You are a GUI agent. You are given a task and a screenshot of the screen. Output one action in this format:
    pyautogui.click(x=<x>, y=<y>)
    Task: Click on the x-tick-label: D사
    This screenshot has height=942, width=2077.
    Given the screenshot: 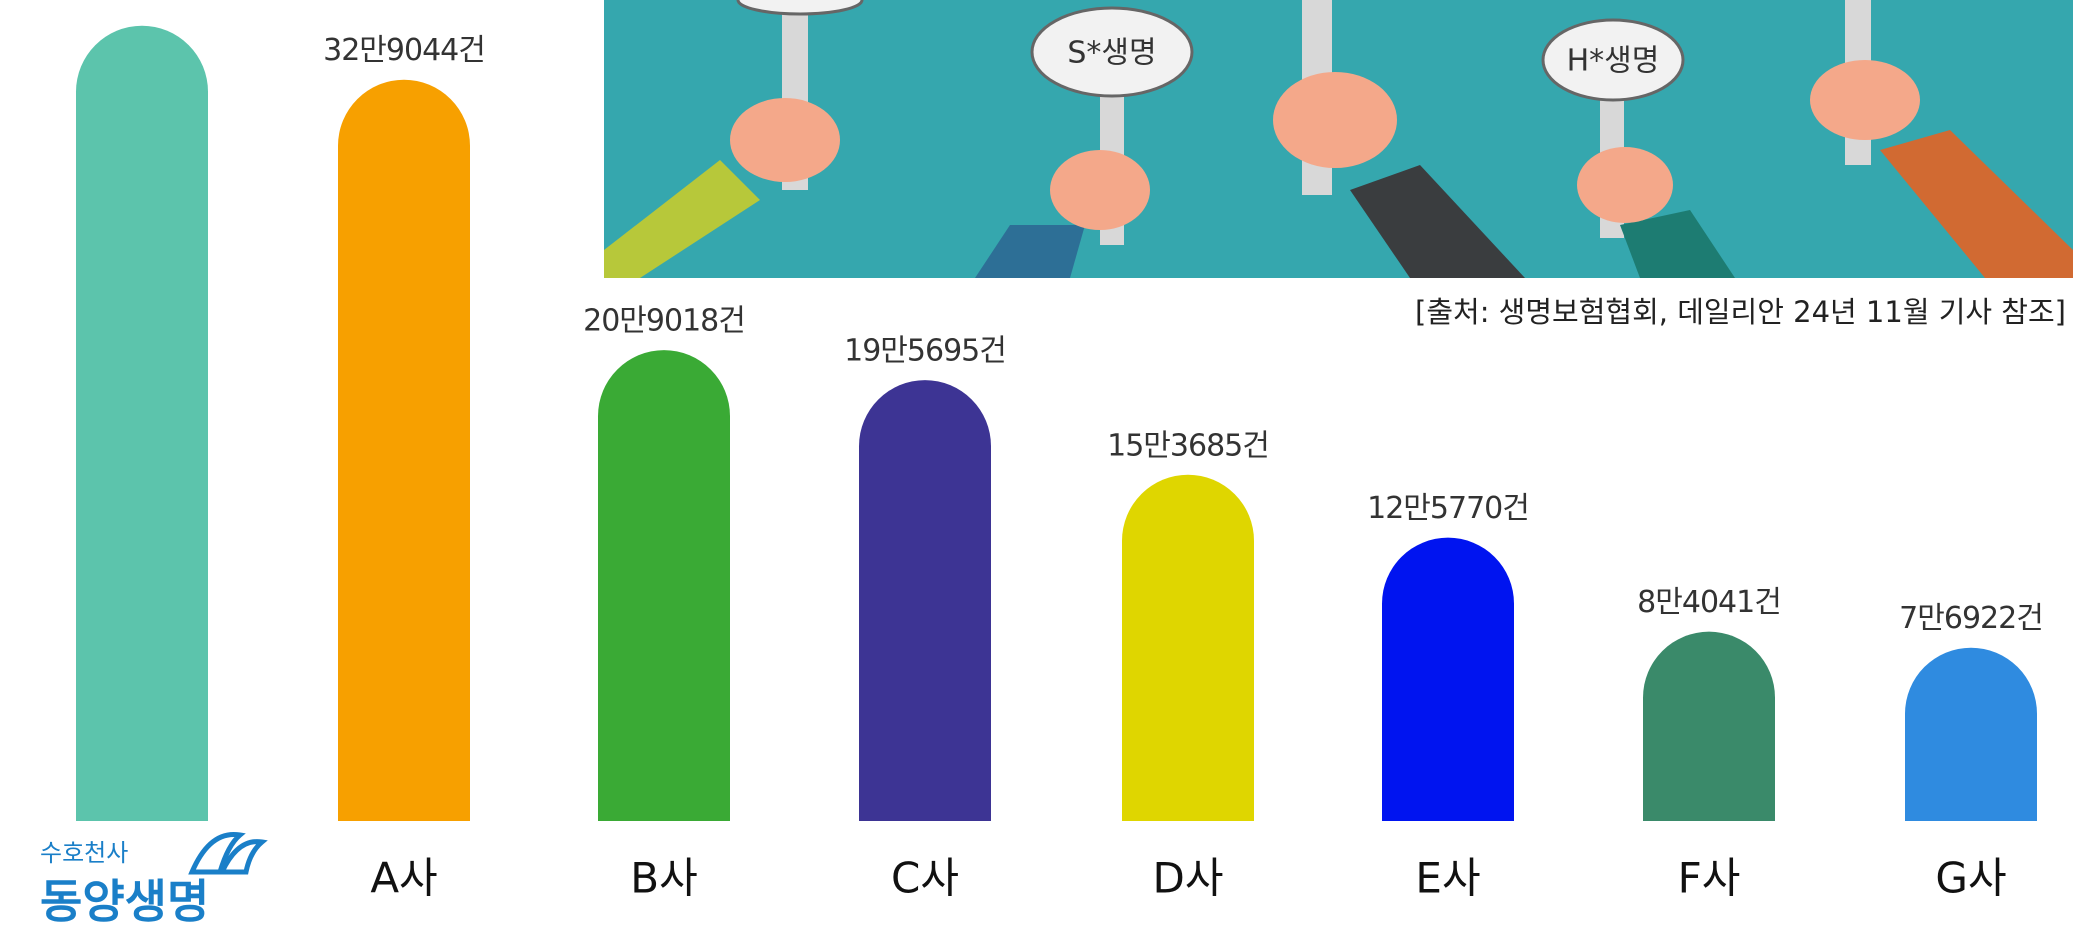 What is the action you would take?
    pyautogui.click(x=1188, y=878)
    